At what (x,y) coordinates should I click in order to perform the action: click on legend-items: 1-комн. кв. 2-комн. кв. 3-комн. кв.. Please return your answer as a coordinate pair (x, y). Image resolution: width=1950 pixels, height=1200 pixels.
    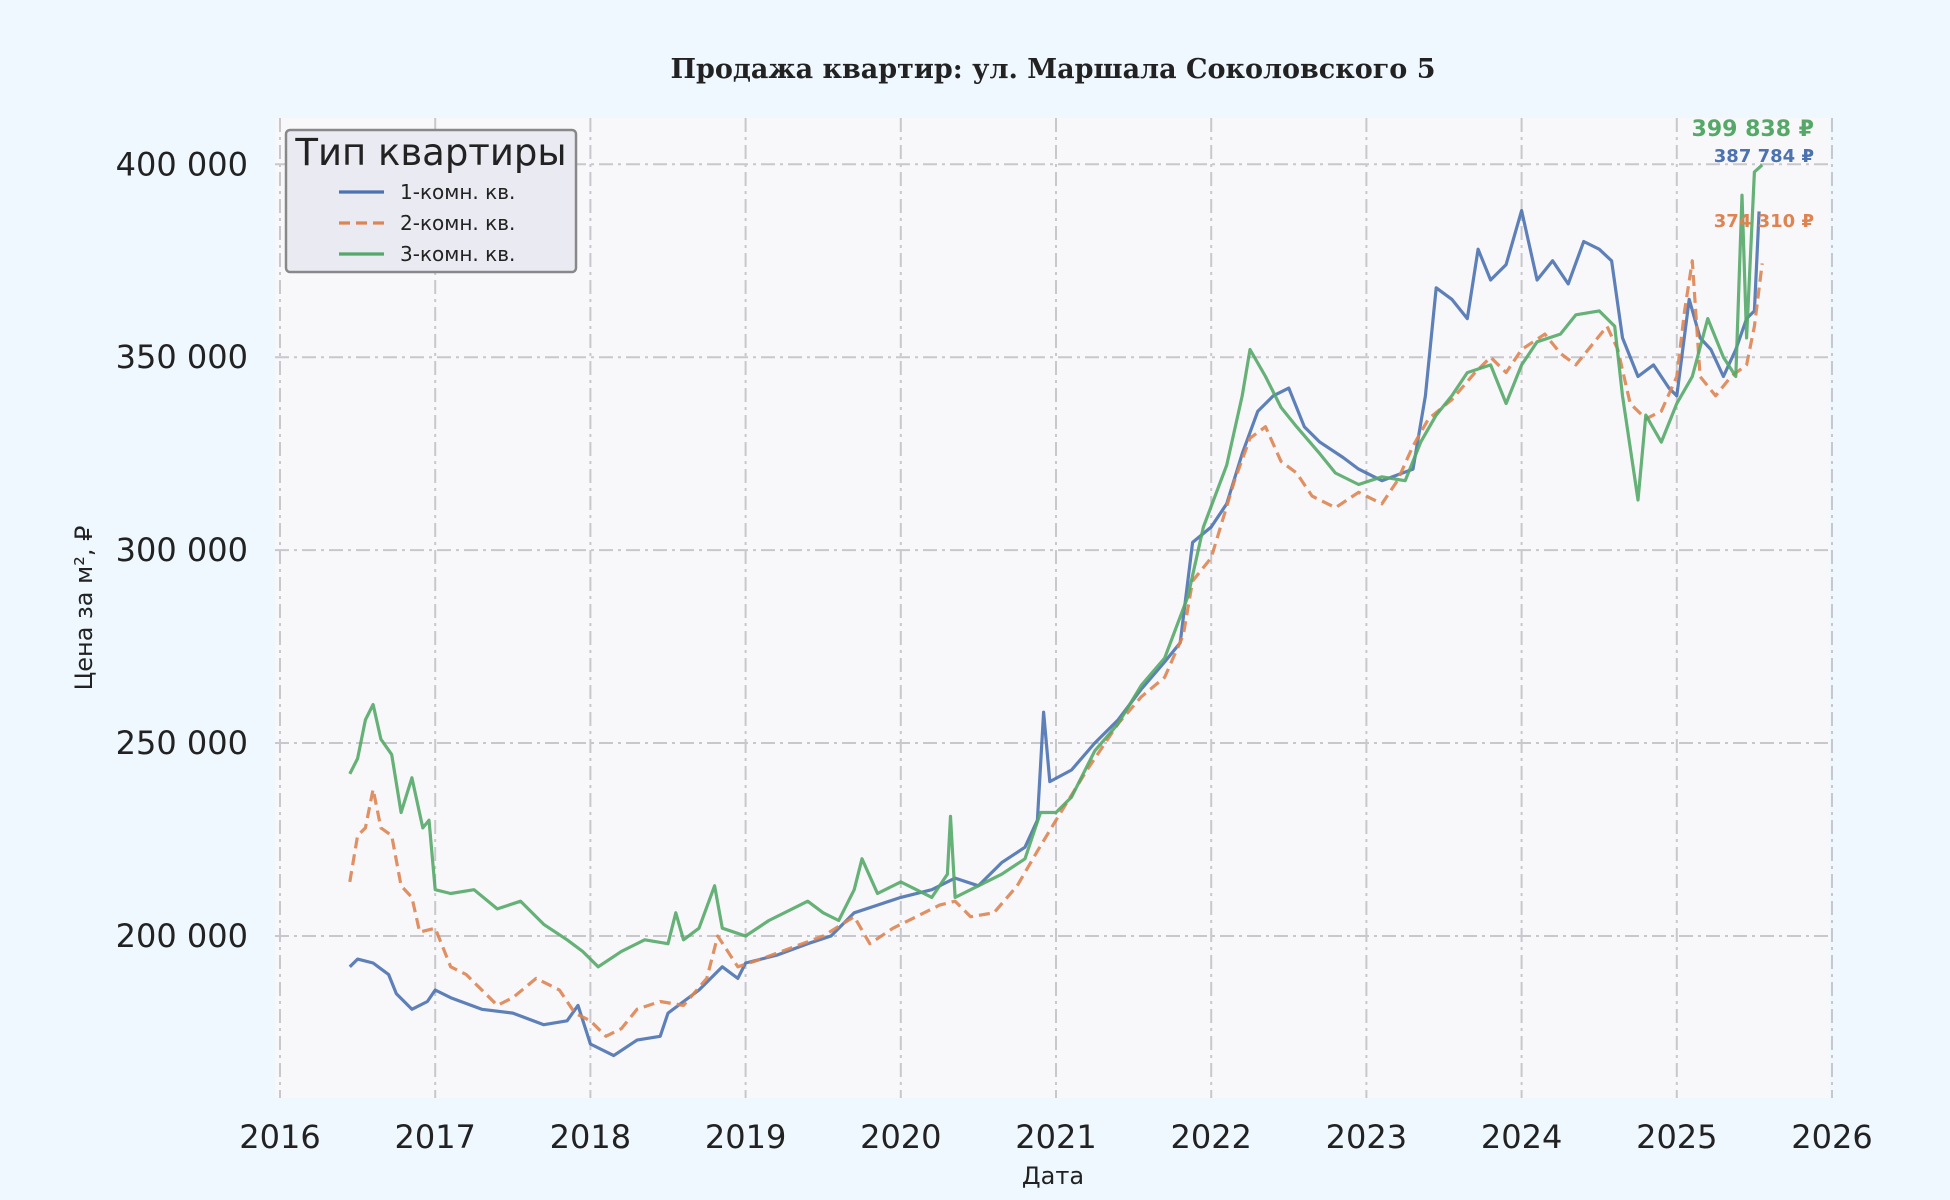
    Looking at the image, I should click on (427, 223).